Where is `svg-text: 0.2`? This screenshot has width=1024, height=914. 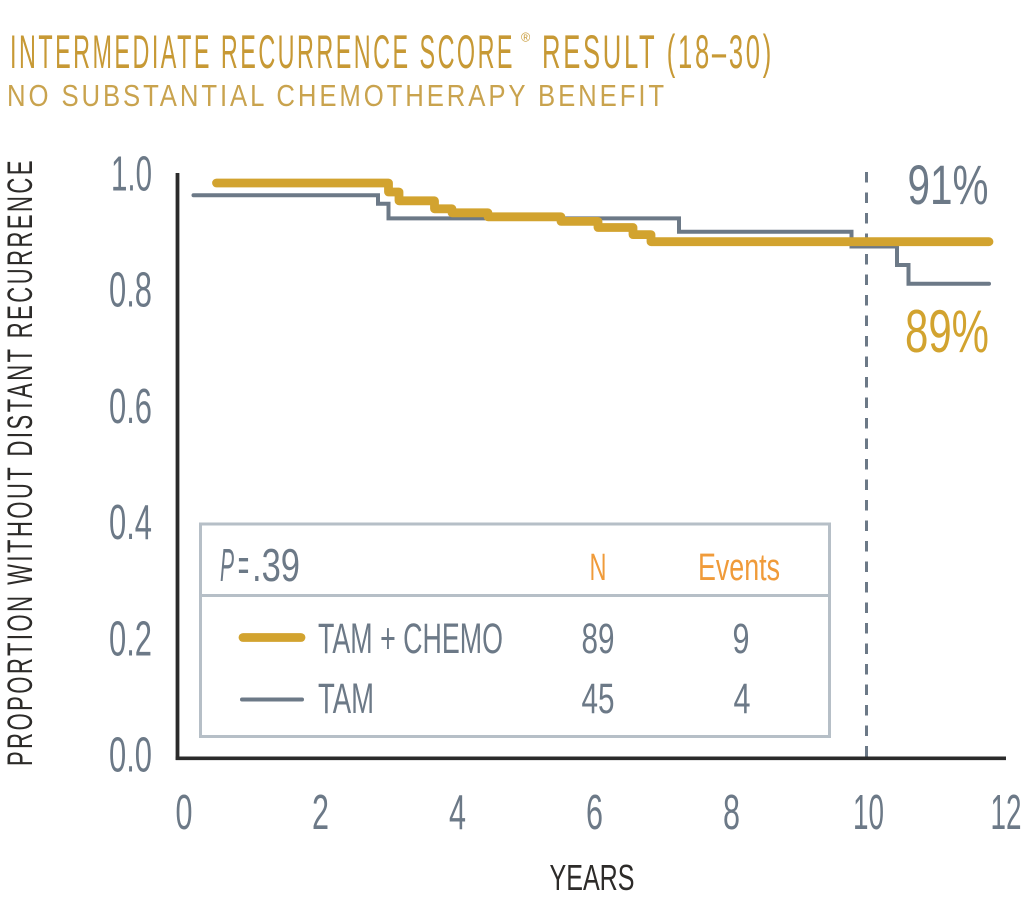 svg-text: 0.2 is located at coordinates (130, 639).